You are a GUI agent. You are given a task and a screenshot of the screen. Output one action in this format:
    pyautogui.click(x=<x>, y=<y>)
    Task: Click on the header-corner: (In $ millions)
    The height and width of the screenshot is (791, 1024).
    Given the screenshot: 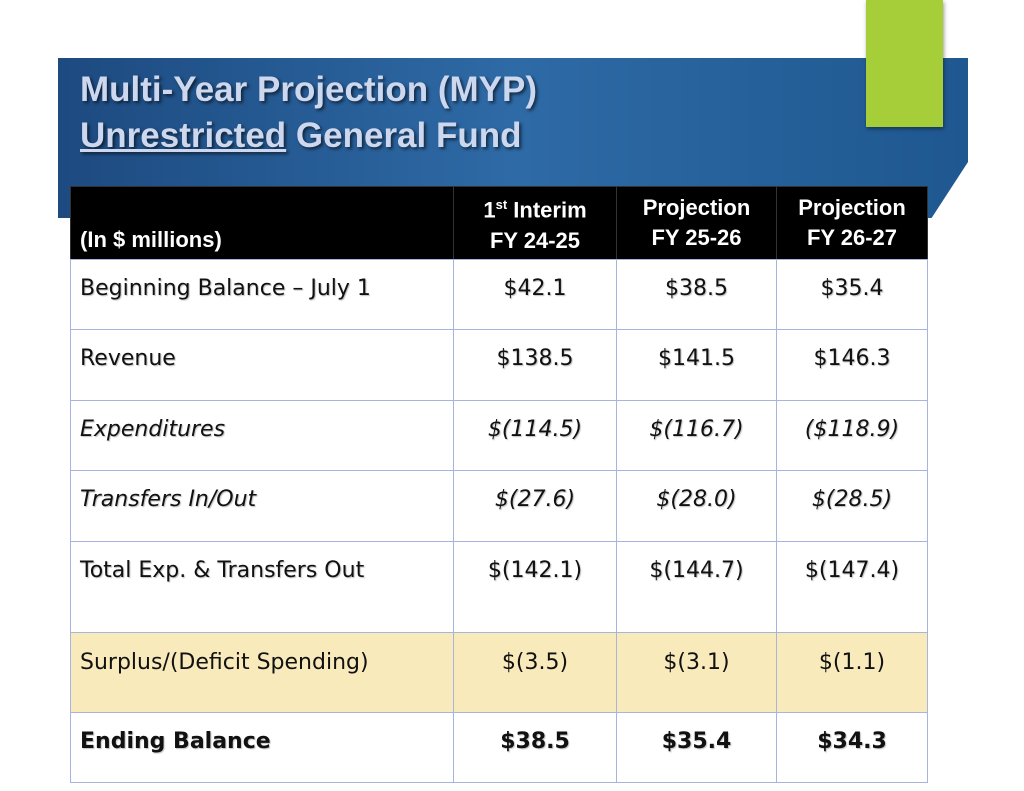 What is the action you would take?
    pyautogui.click(x=262, y=223)
    